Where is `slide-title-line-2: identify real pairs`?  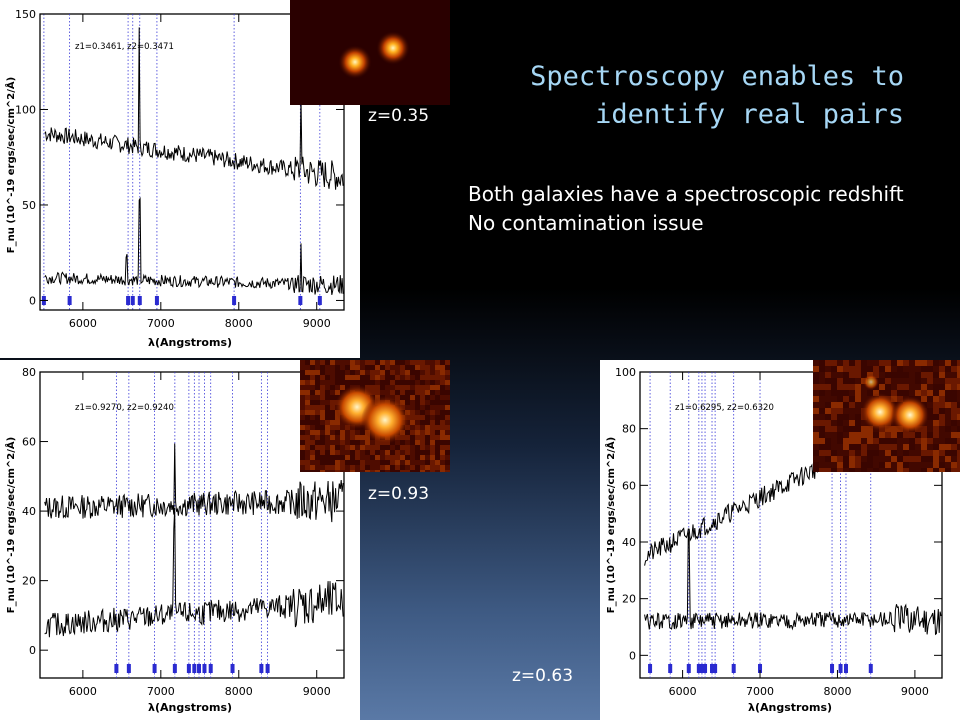 slide-title-line-2: identify real pairs is located at coordinates (749, 114).